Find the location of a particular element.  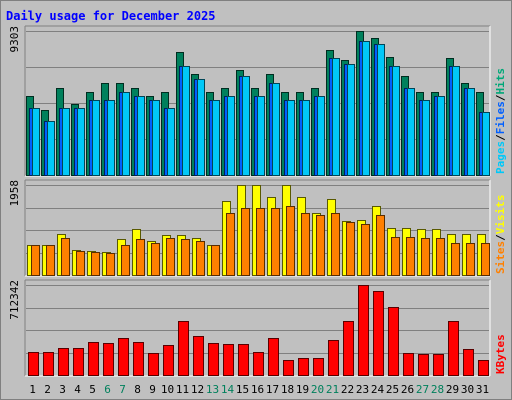

legend-hits-files-pages: Pages/Files/Hits is located at coordinates (500, 121).